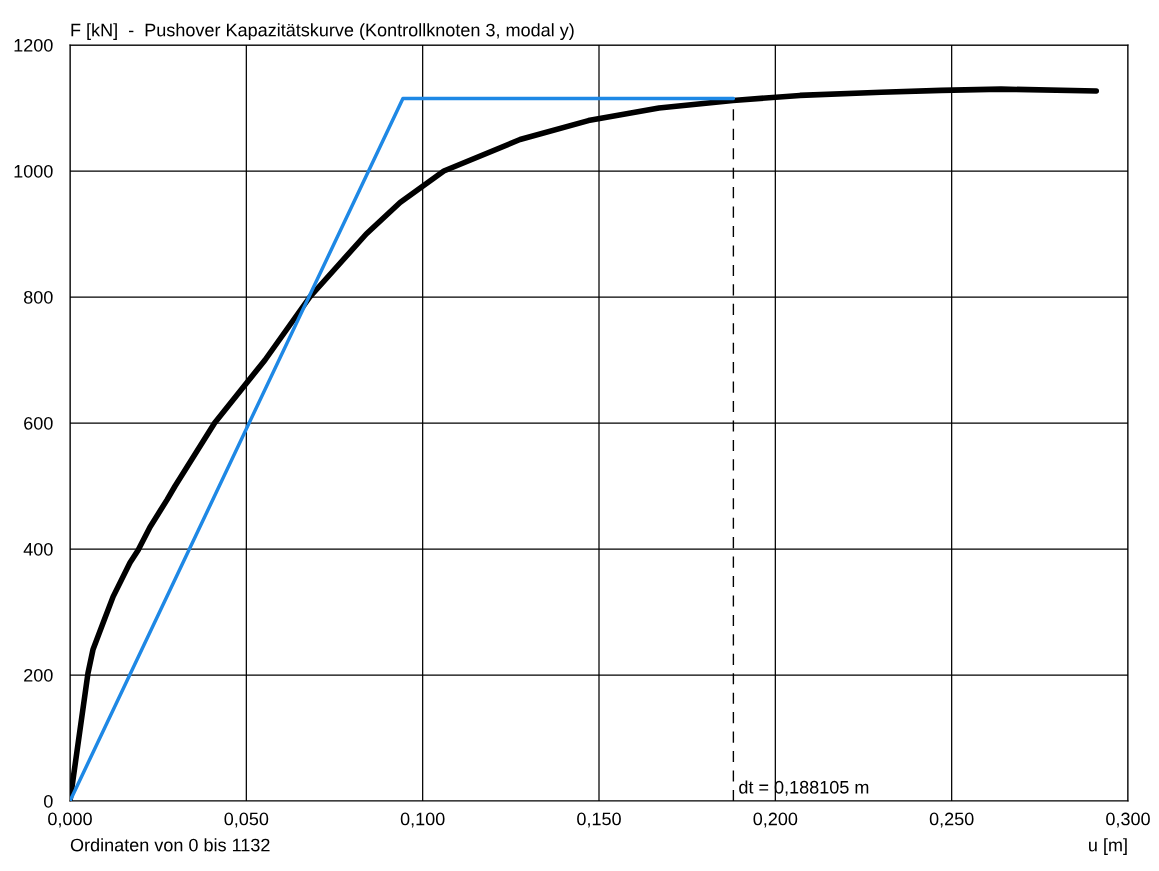  Describe the element at coordinates (322, 31) in the screenshot. I see `y-axis-title: F [kN] - Pushover Kapazitätskurve (Kontrollknoten 3, modal y)` at that location.